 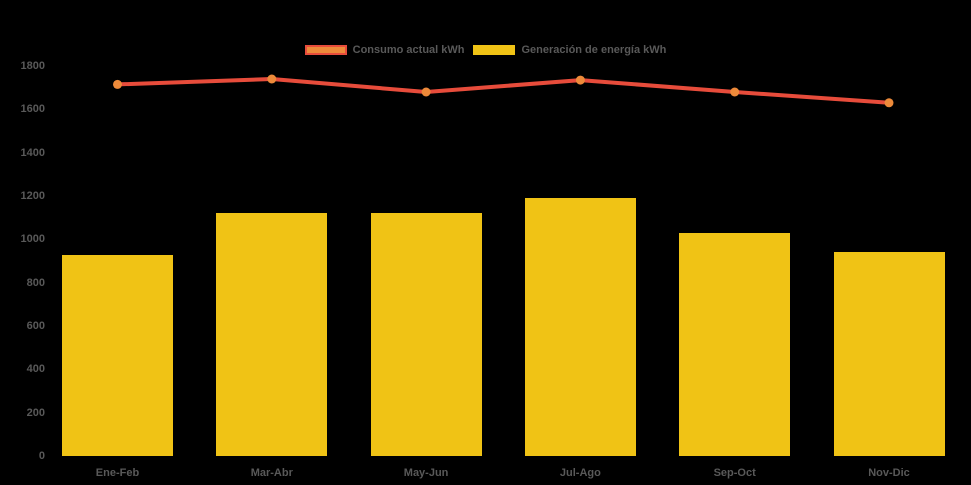 I want to click on x-tick-label: Nov-Dic, so click(x=889, y=473).